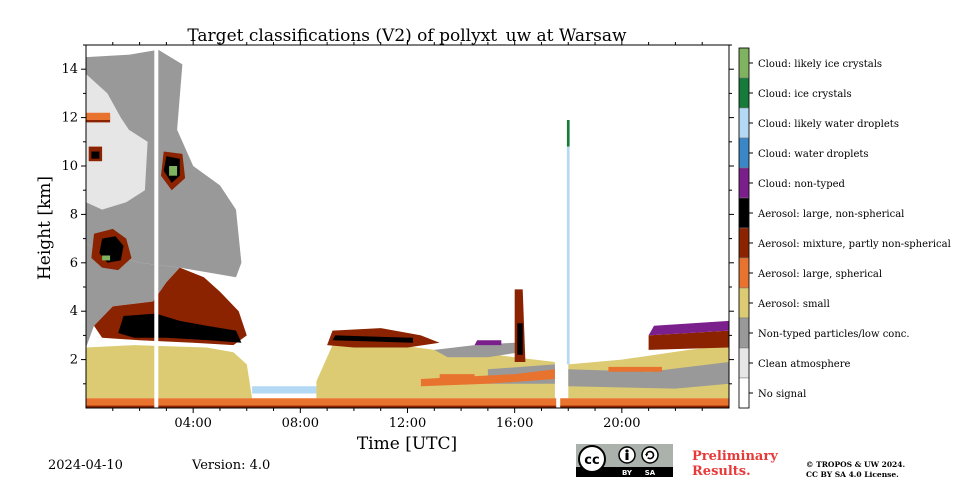 This screenshot has height=480, width=960. I want to click on legend-label: Cloud: non-typed, so click(802, 184).